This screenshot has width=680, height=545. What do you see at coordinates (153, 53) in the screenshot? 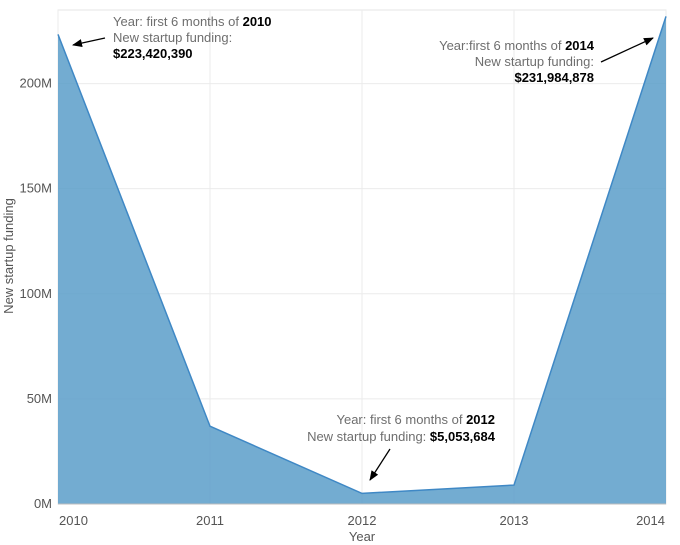
I see `annotation-2010-value: $223,420,390` at bounding box center [153, 53].